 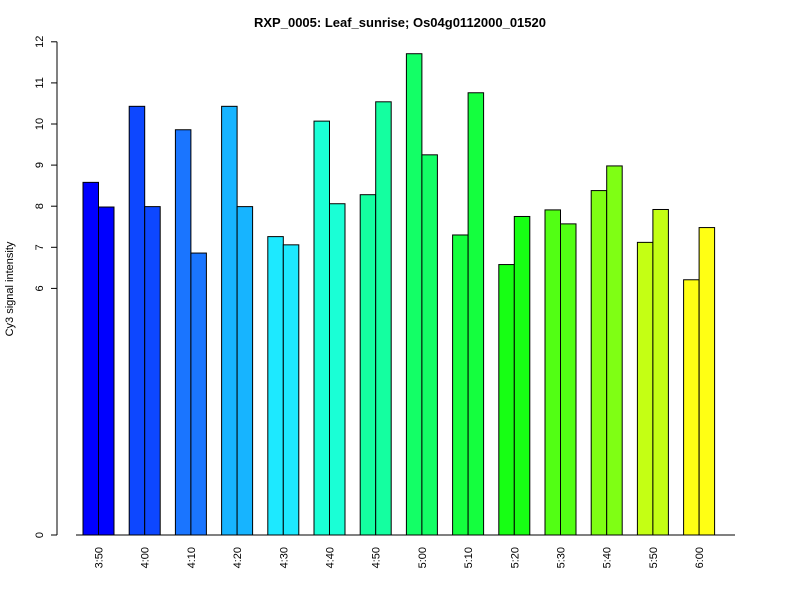 I want to click on y-tick-label: 9, so click(x=40, y=165).